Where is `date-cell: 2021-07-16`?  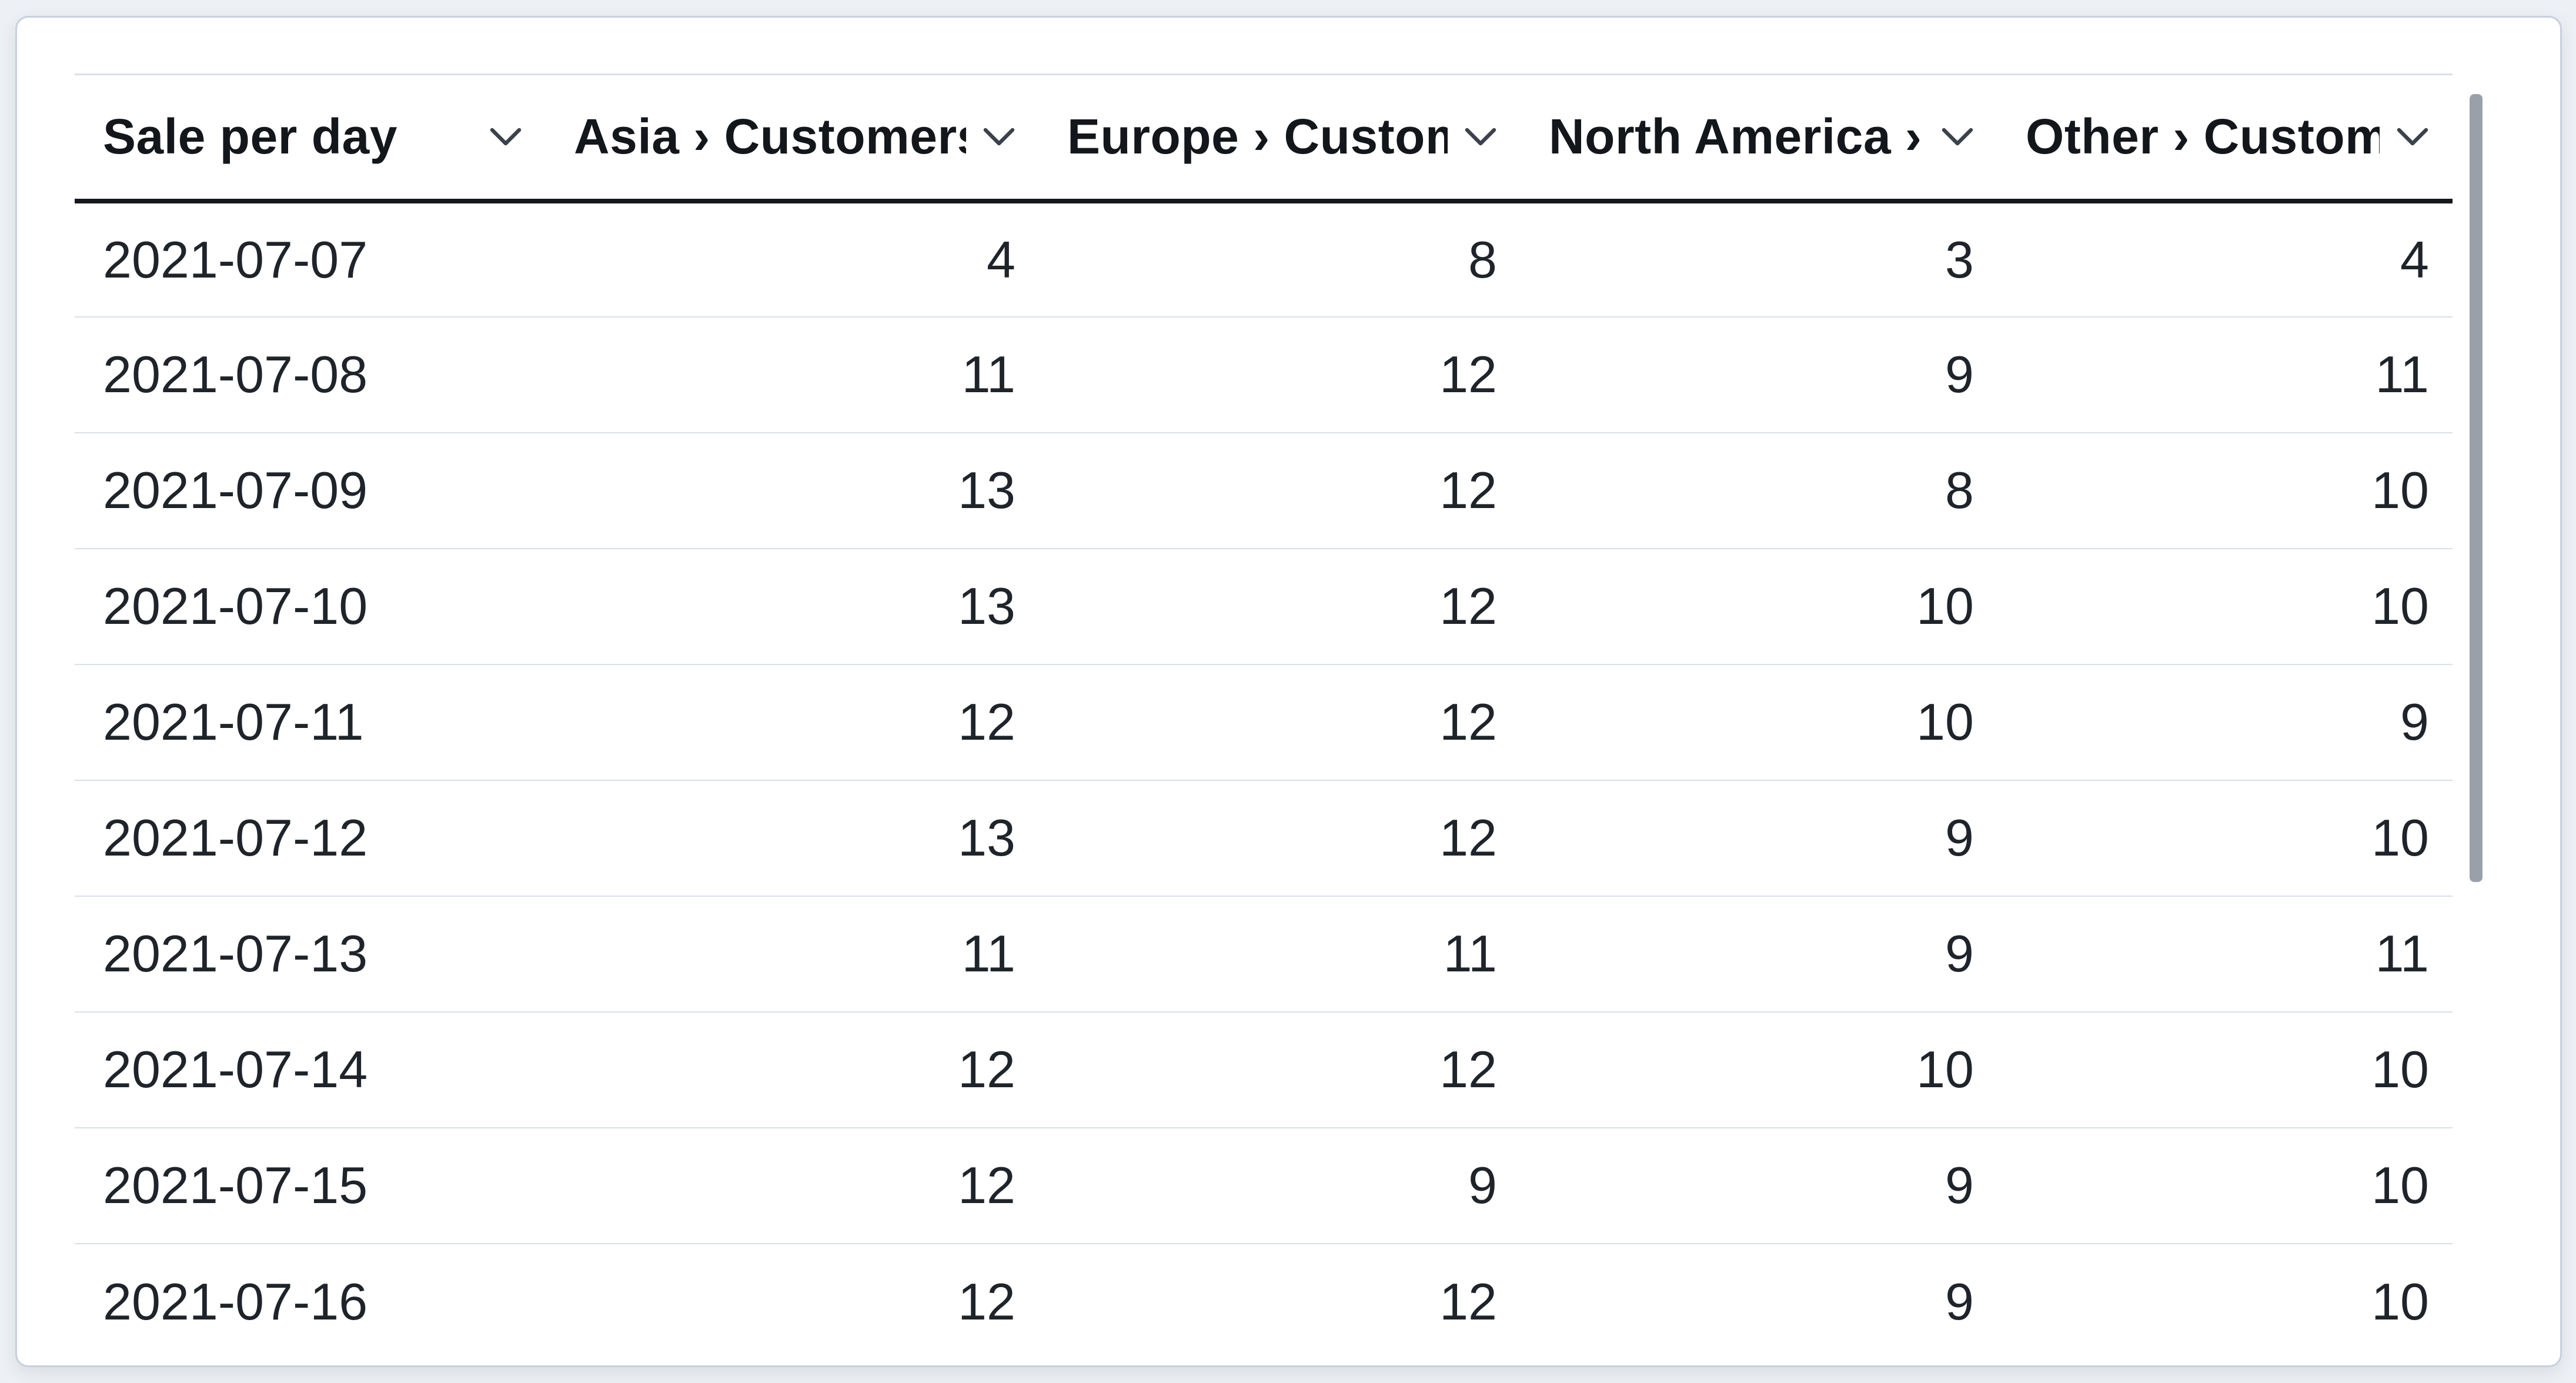 date-cell: 2021-07-16 is located at coordinates (235, 1301).